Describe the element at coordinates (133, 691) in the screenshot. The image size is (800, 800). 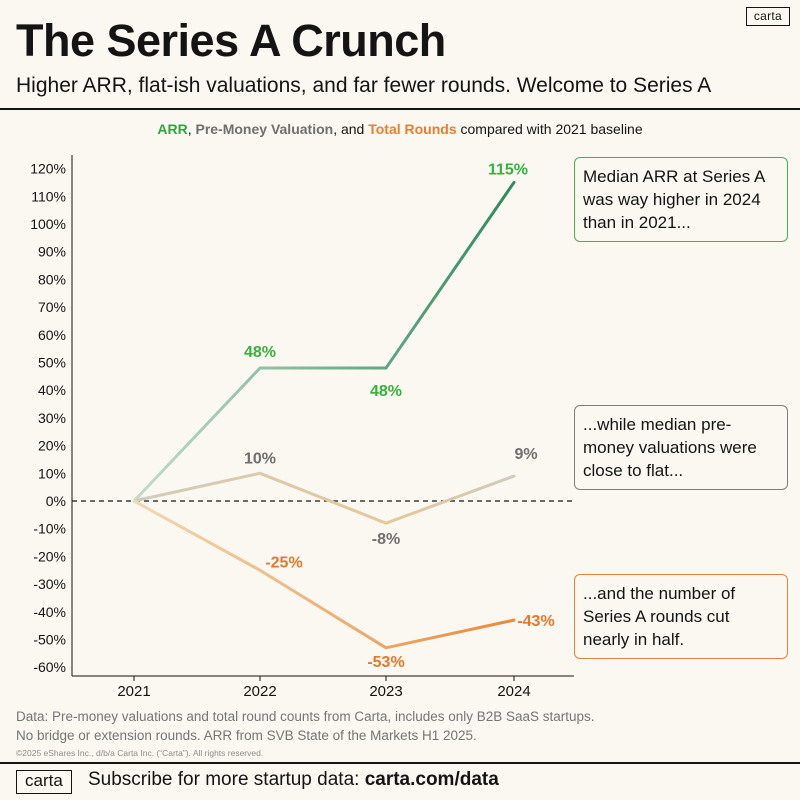
I see `x-tick-label: 2021` at that location.